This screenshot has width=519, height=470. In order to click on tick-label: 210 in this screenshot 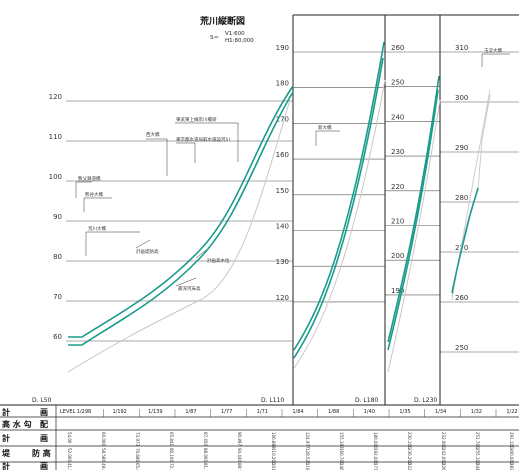, I will do `click(397, 222)`.